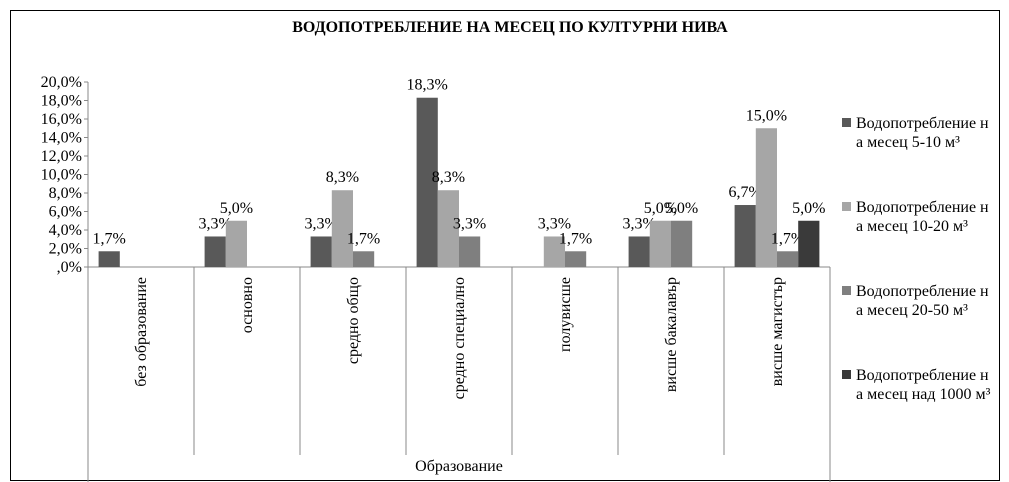  Describe the element at coordinates (459, 466) in the screenshot. I see `x-axis-label: Образование` at that location.